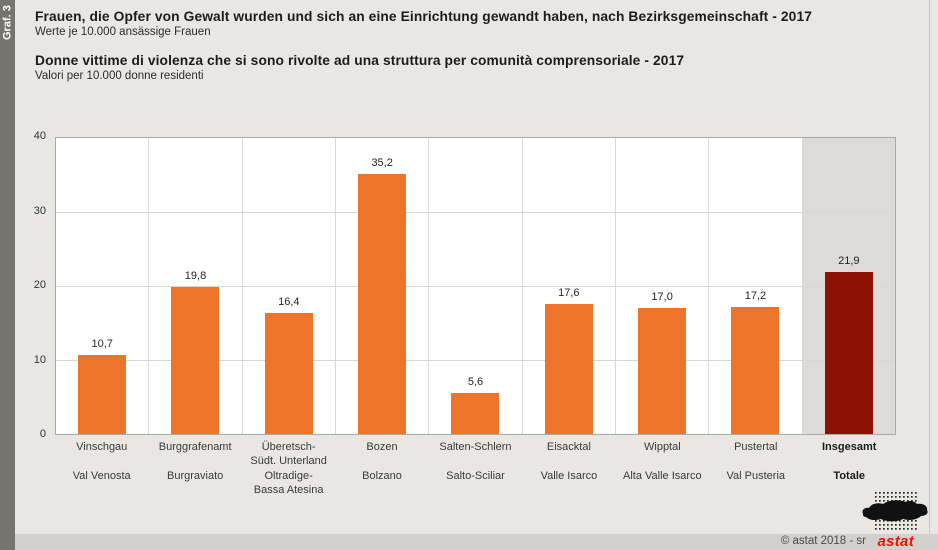  Describe the element at coordinates (39, 285) in the screenshot. I see `y-tick-20: 20` at that location.